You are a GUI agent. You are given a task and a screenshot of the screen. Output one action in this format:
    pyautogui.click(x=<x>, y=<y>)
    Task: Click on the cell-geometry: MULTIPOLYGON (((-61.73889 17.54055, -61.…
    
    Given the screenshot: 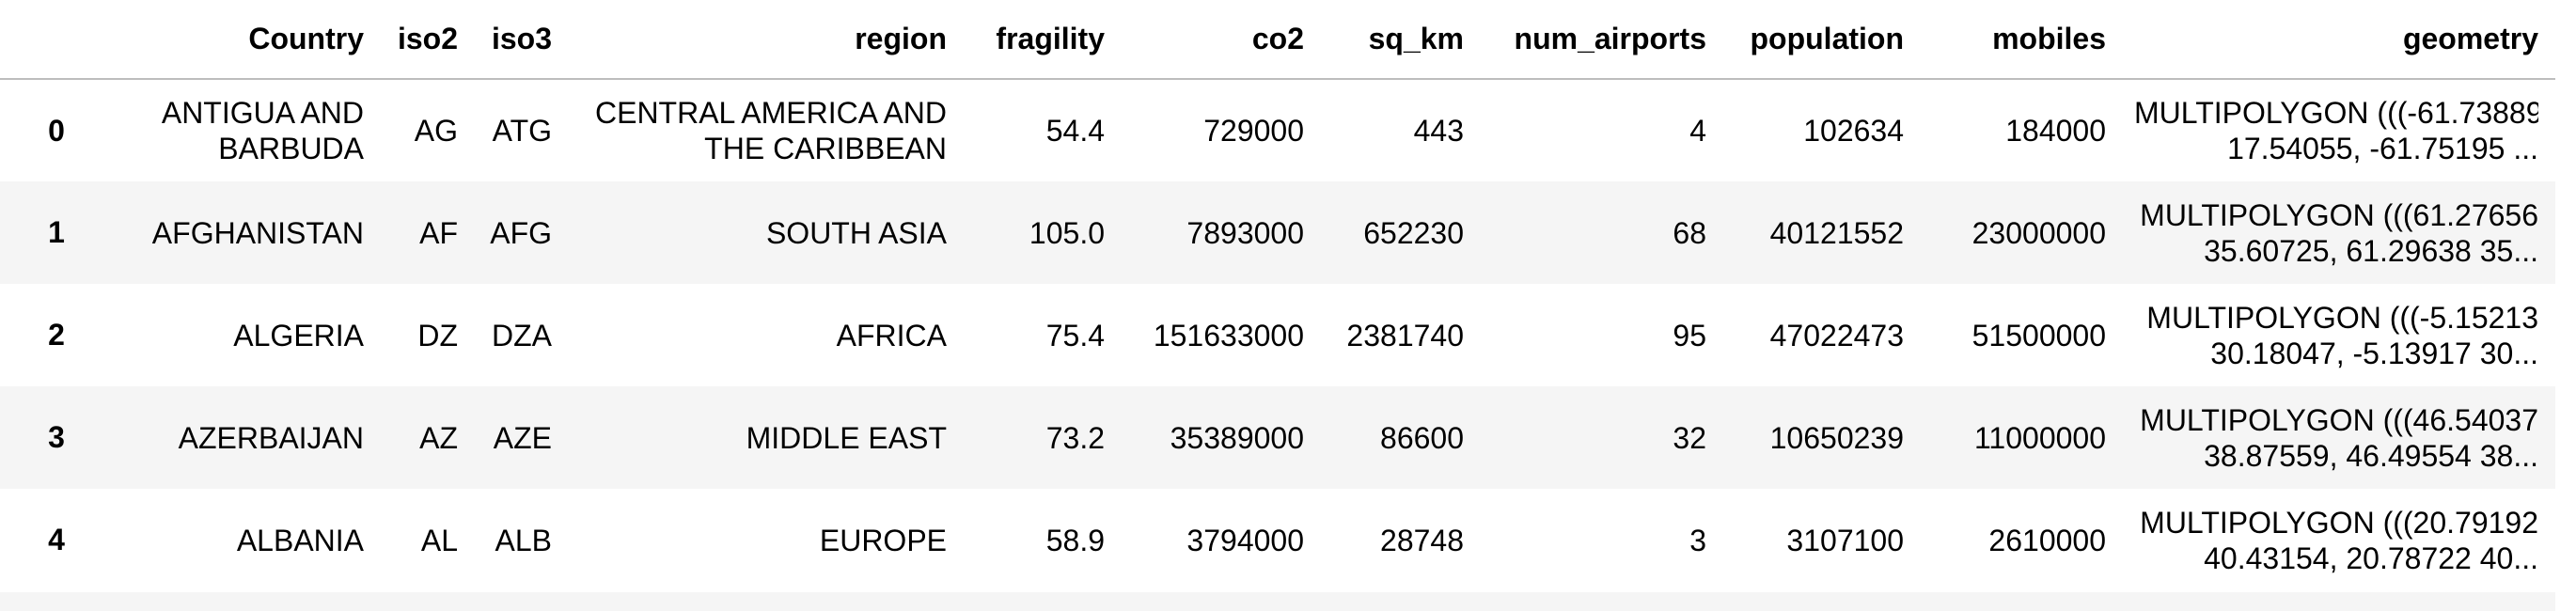 What is the action you would take?
    pyautogui.click(x=2339, y=130)
    